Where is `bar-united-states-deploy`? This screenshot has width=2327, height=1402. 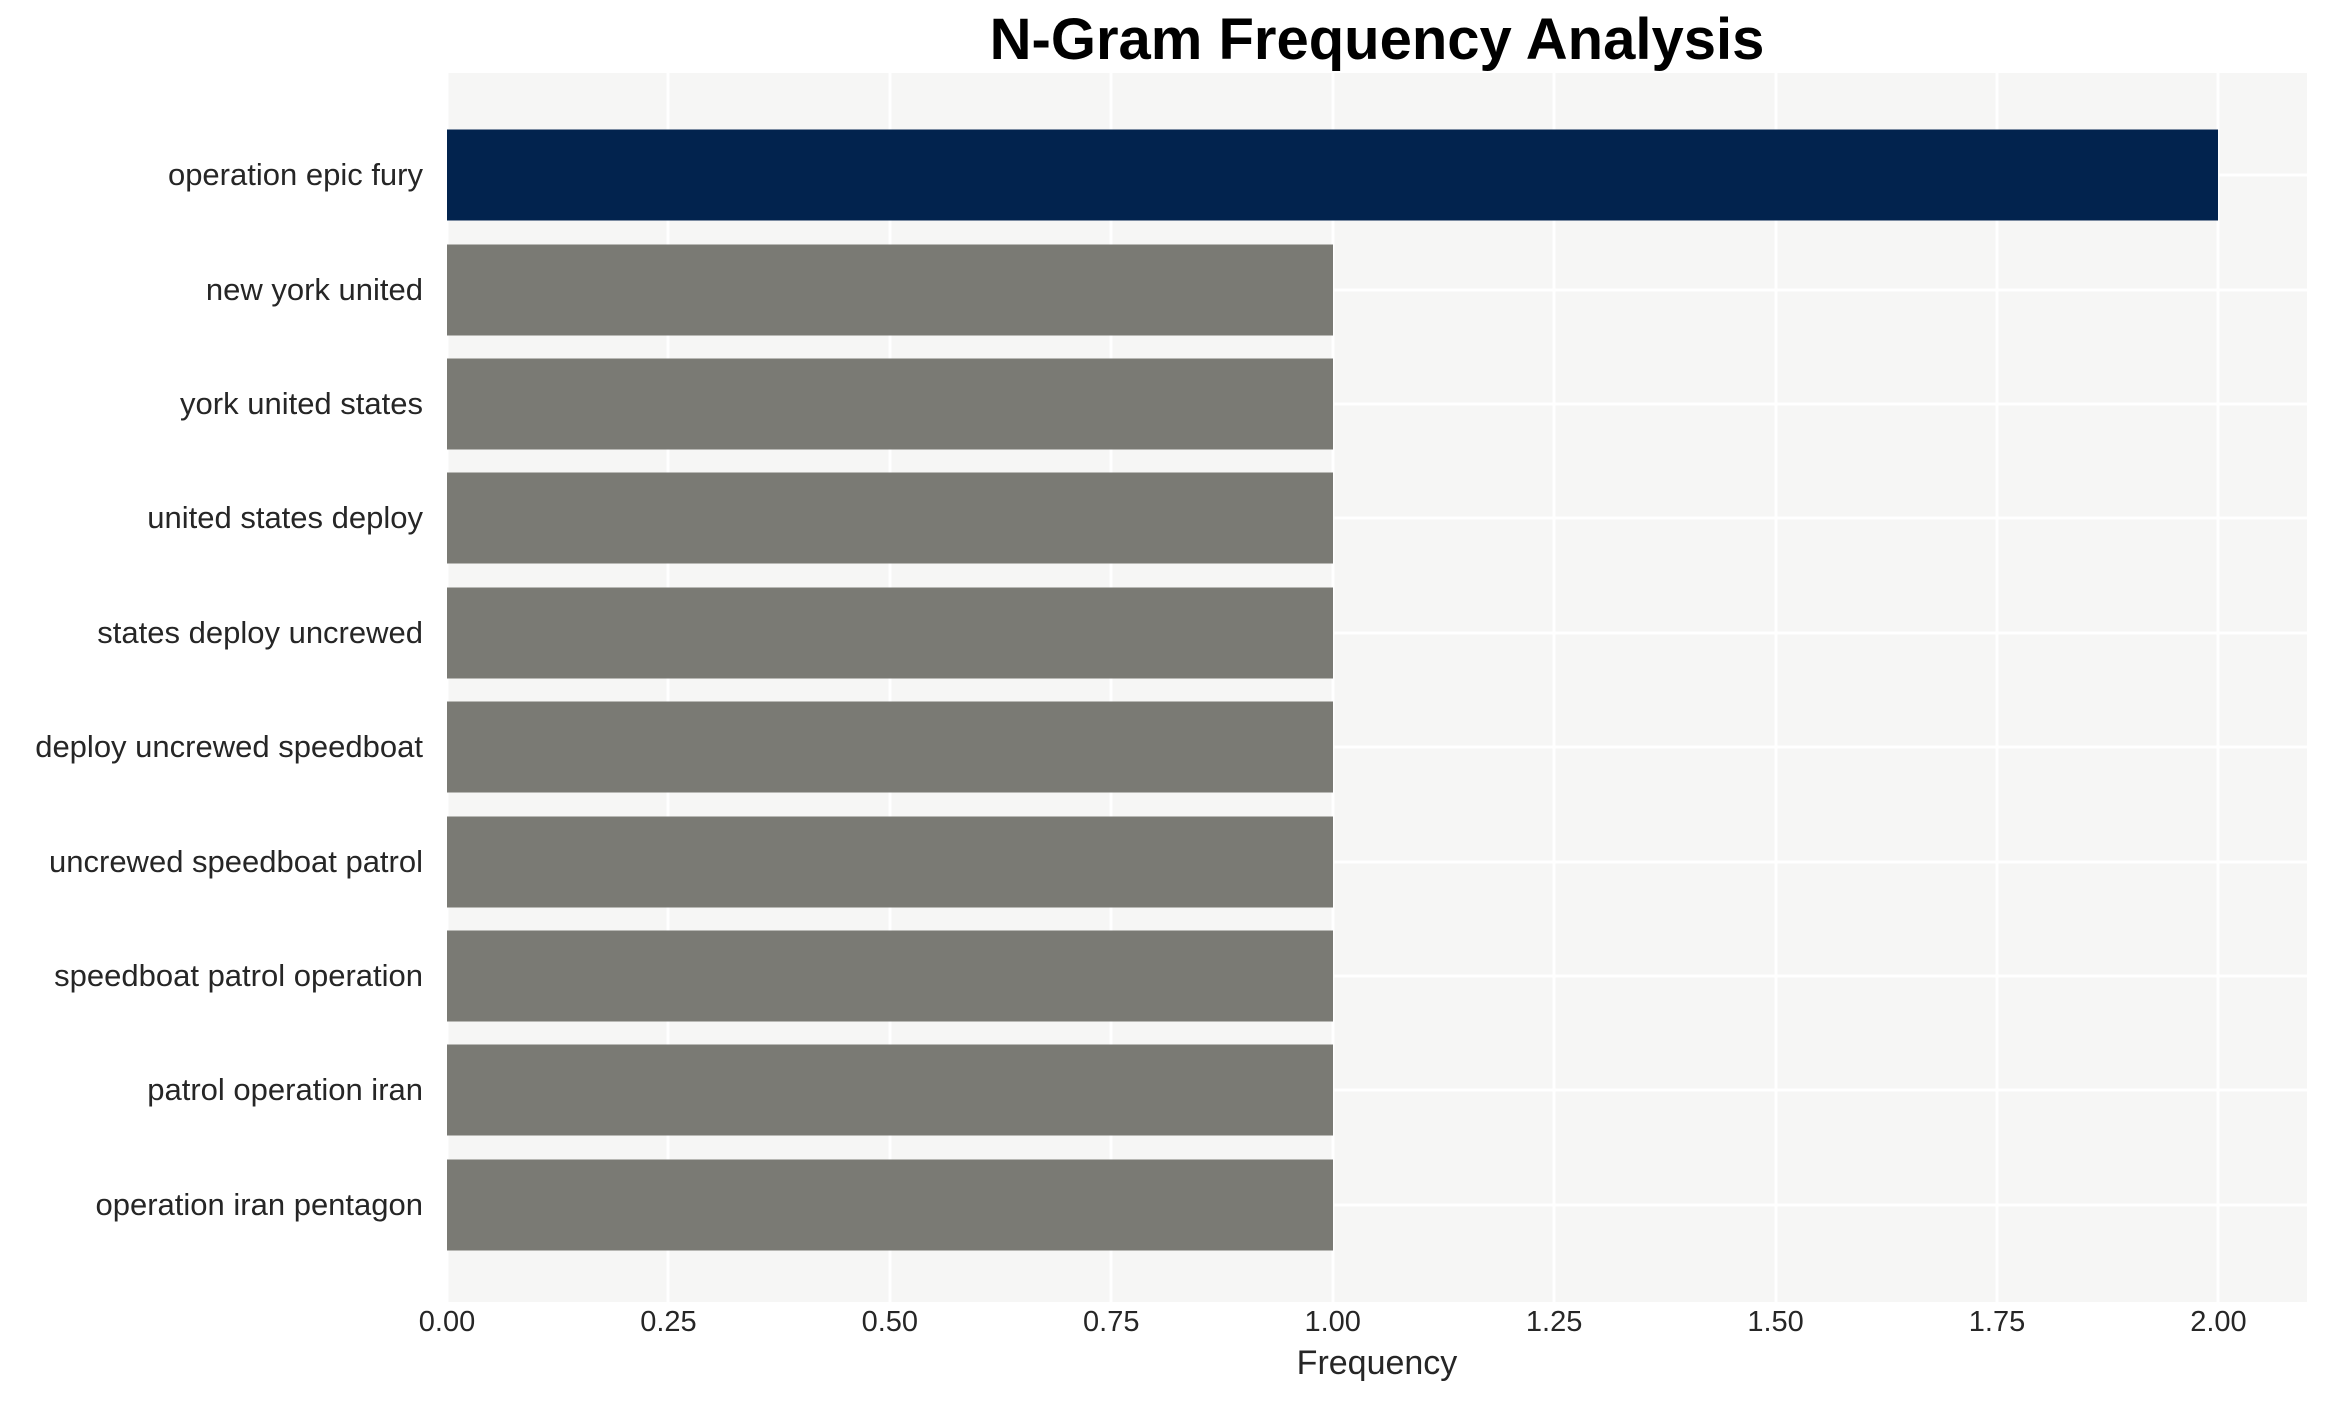 bar-united-states-deploy is located at coordinates (890, 518).